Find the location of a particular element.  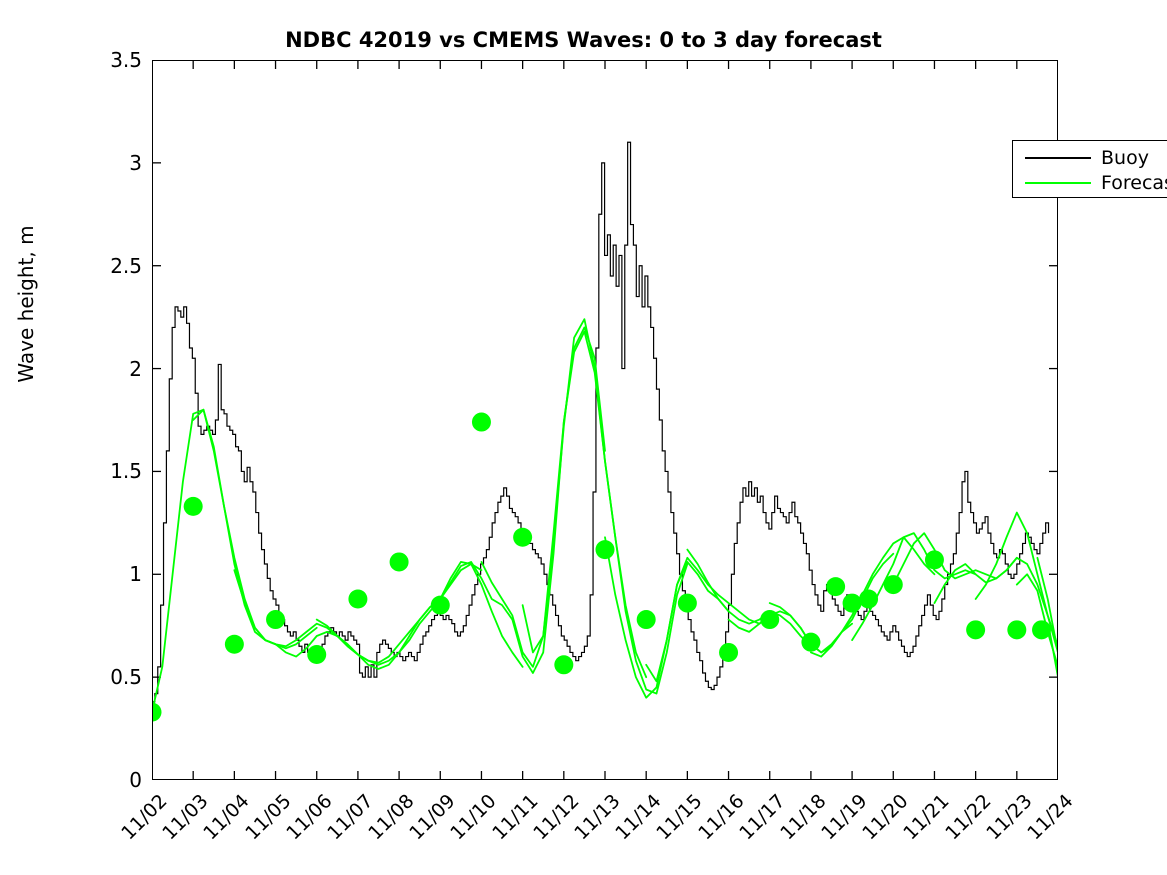

y-tick-label: 2.5 is located at coordinates (126, 265).